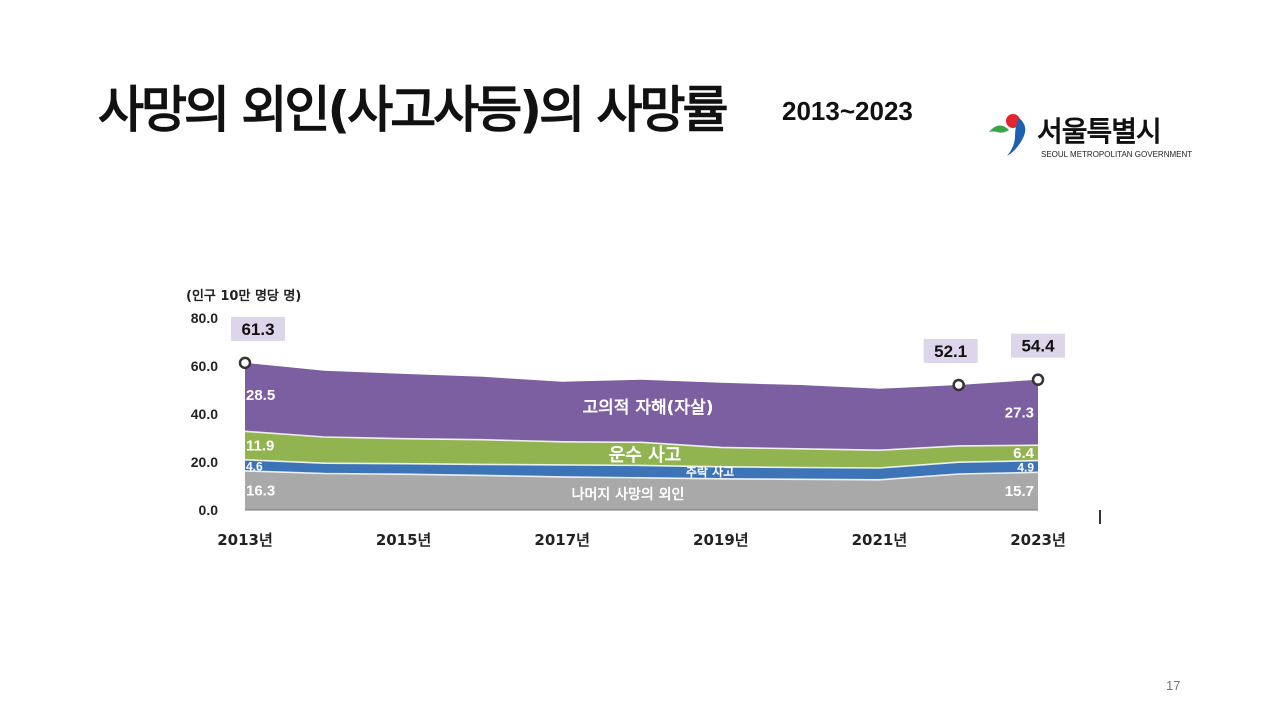 The width and height of the screenshot is (1280, 720). Describe the element at coordinates (413, 110) in the screenshot. I see `page-title: 사망의 외인(사고사등)의 사망률` at that location.